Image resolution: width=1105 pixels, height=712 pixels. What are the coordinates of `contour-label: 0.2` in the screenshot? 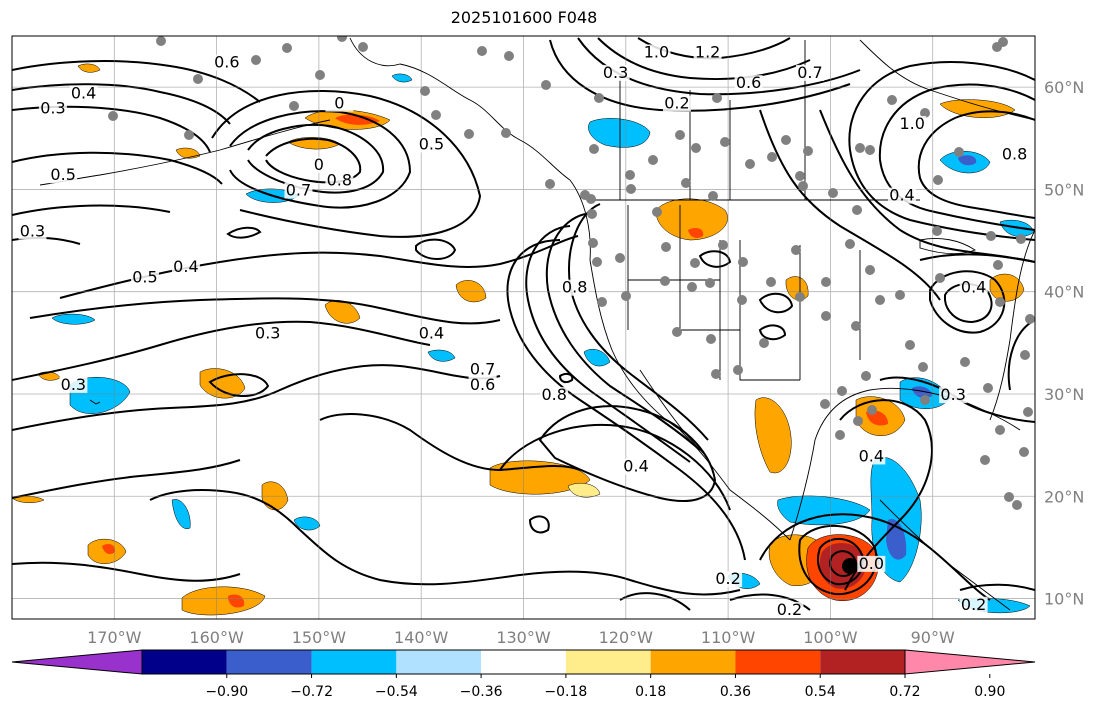 It's located at (676, 103).